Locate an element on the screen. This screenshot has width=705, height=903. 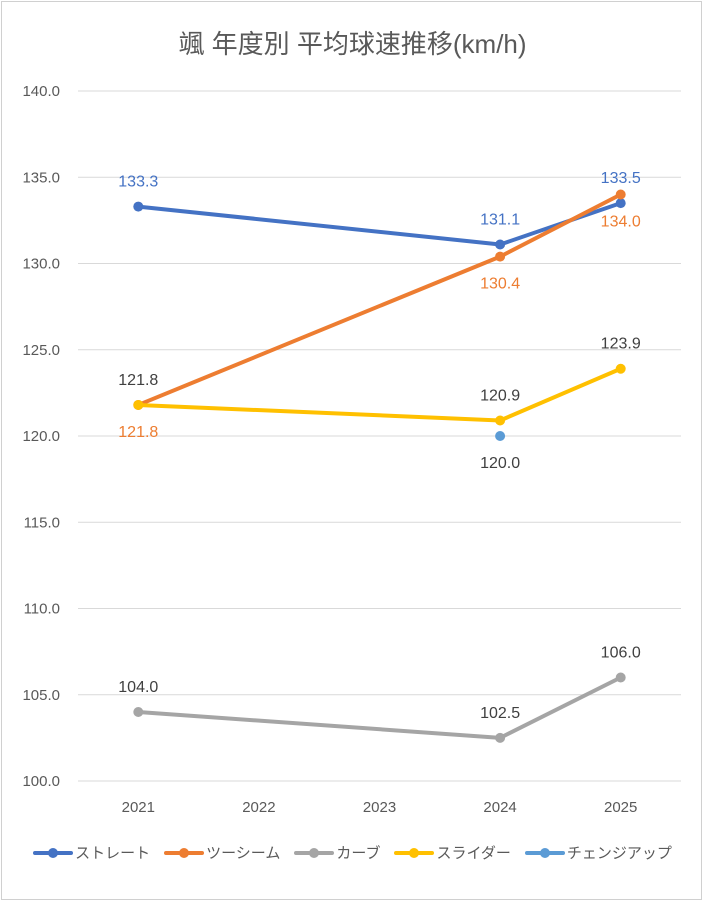
y-tick-label: 125.0 is located at coordinates (41, 350).